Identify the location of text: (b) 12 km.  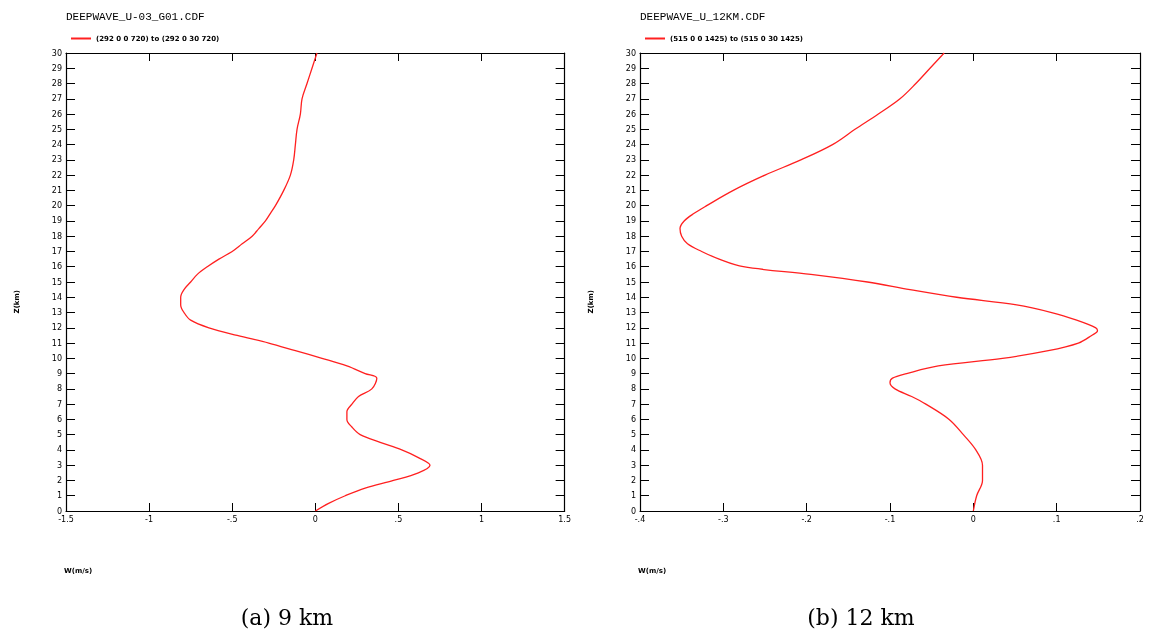
(861, 617).